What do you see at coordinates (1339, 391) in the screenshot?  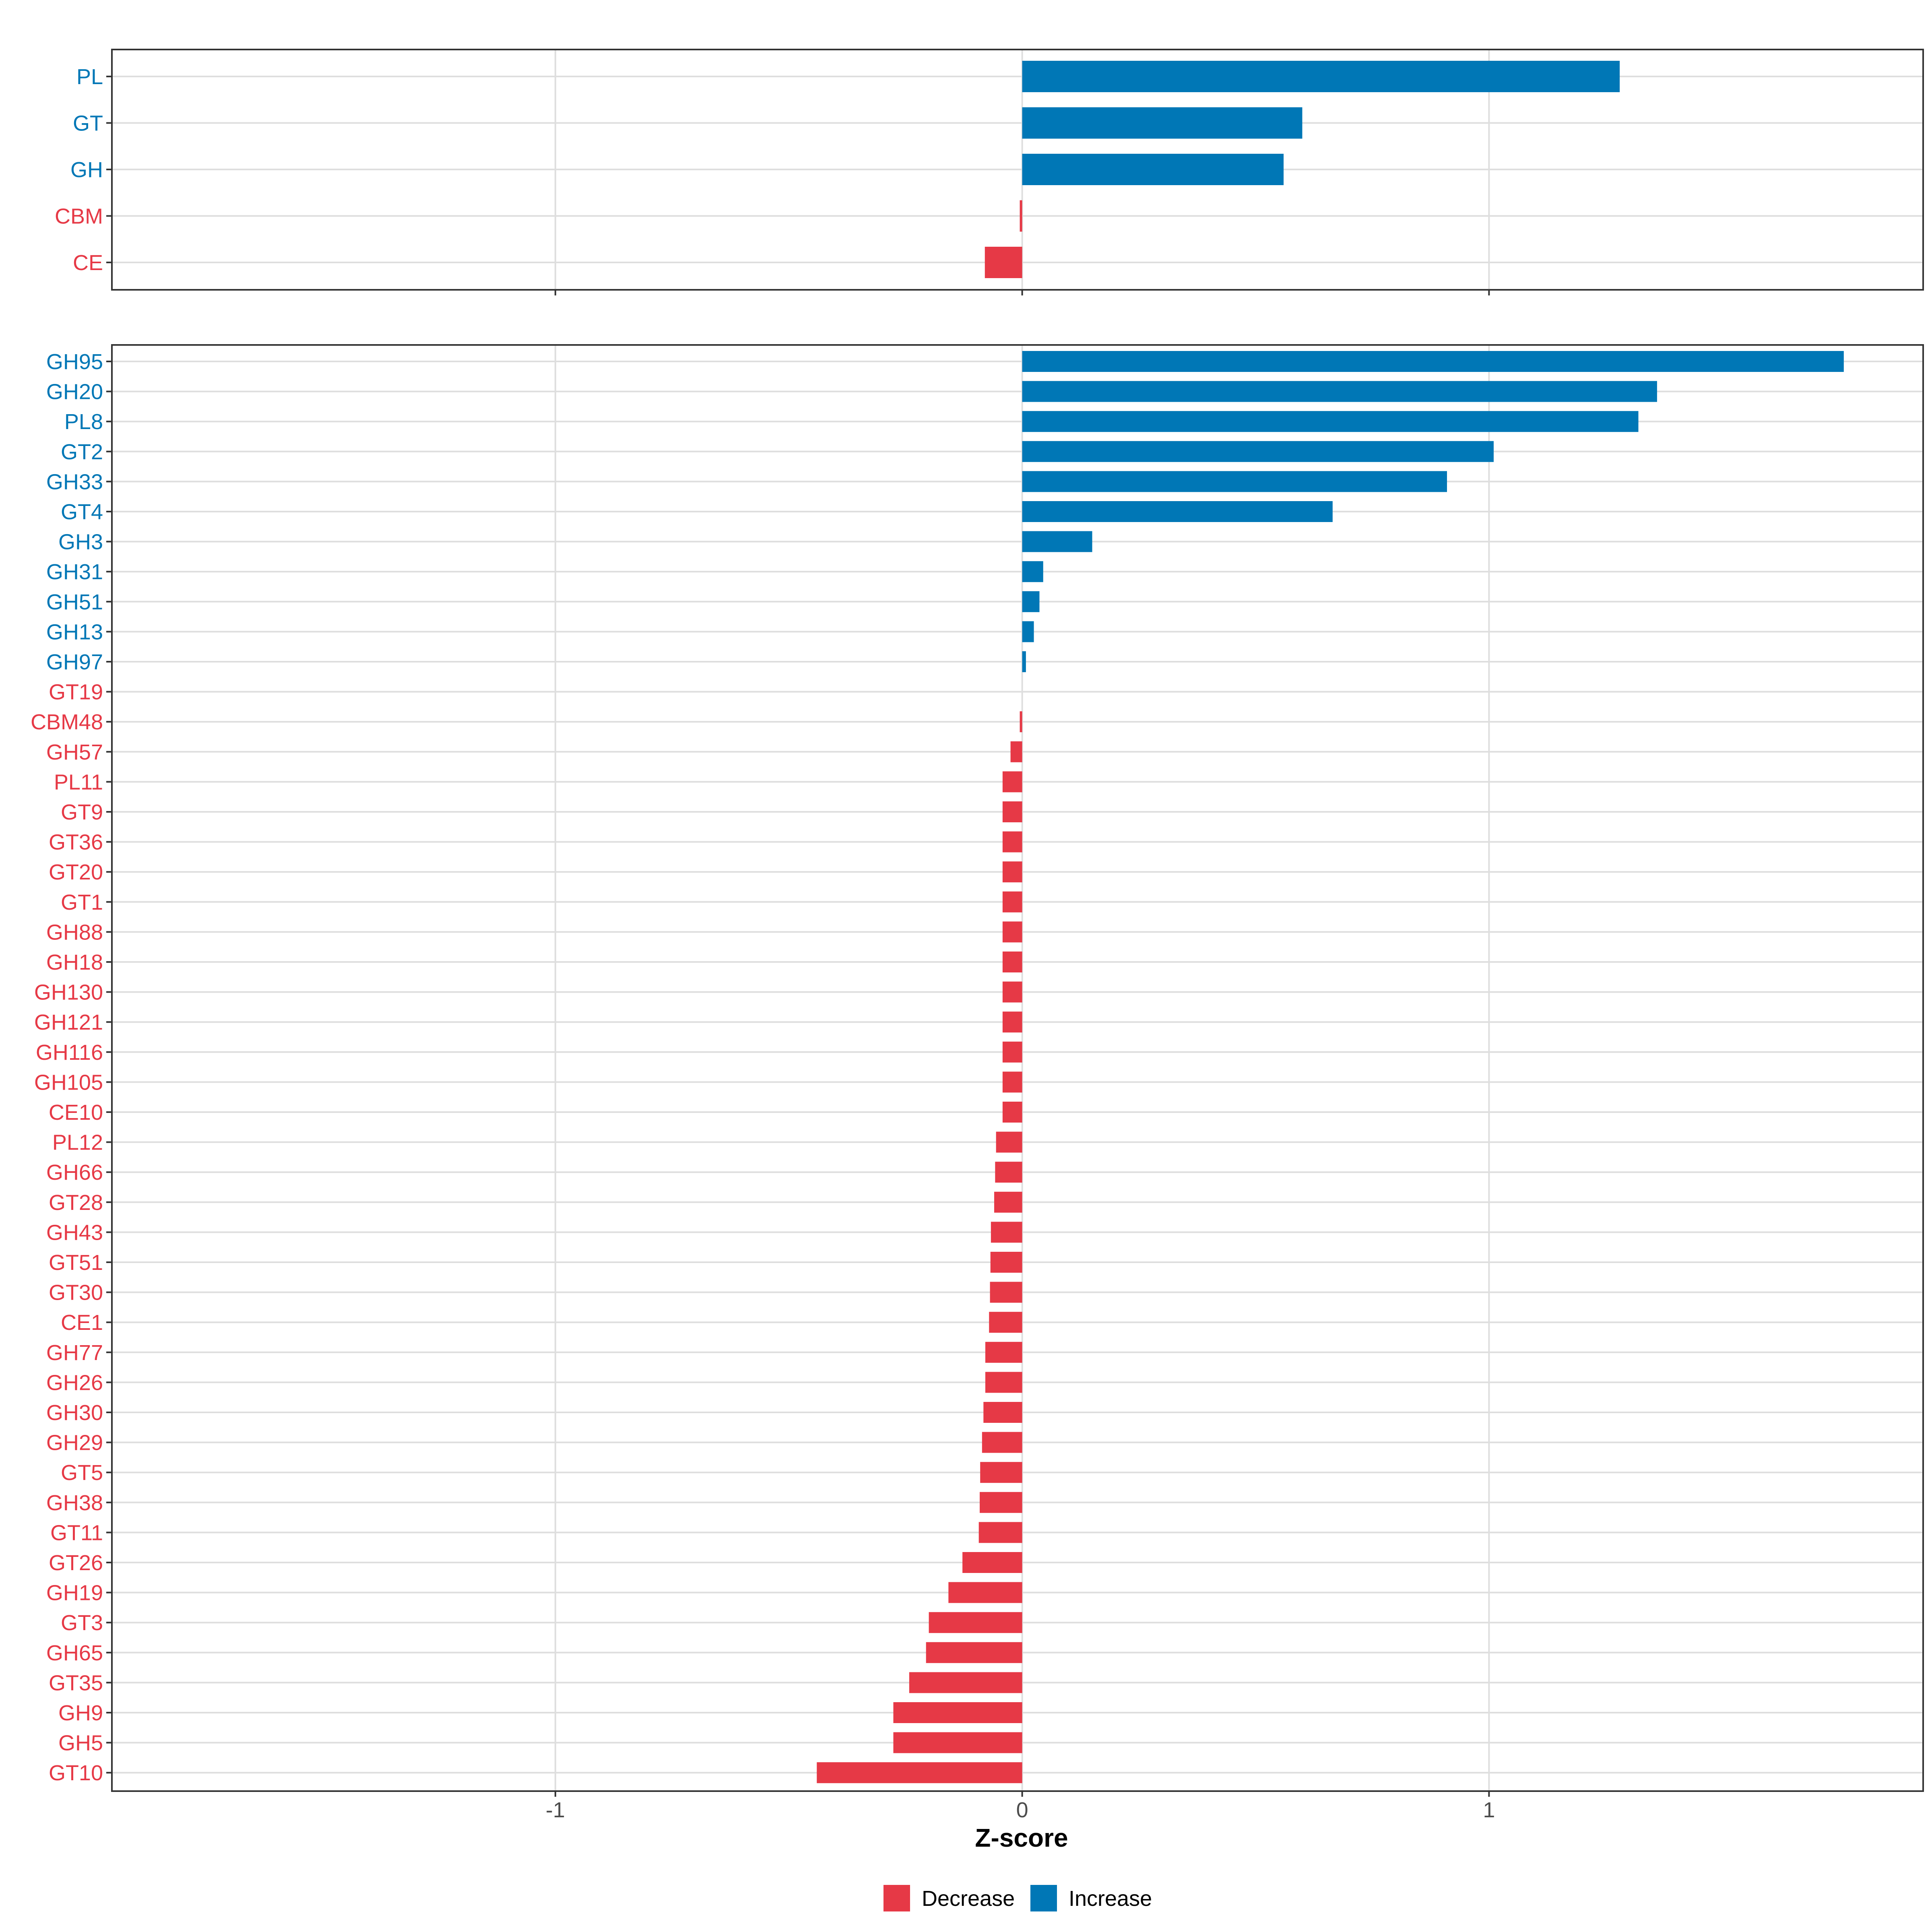 I see `bar-gh20` at bounding box center [1339, 391].